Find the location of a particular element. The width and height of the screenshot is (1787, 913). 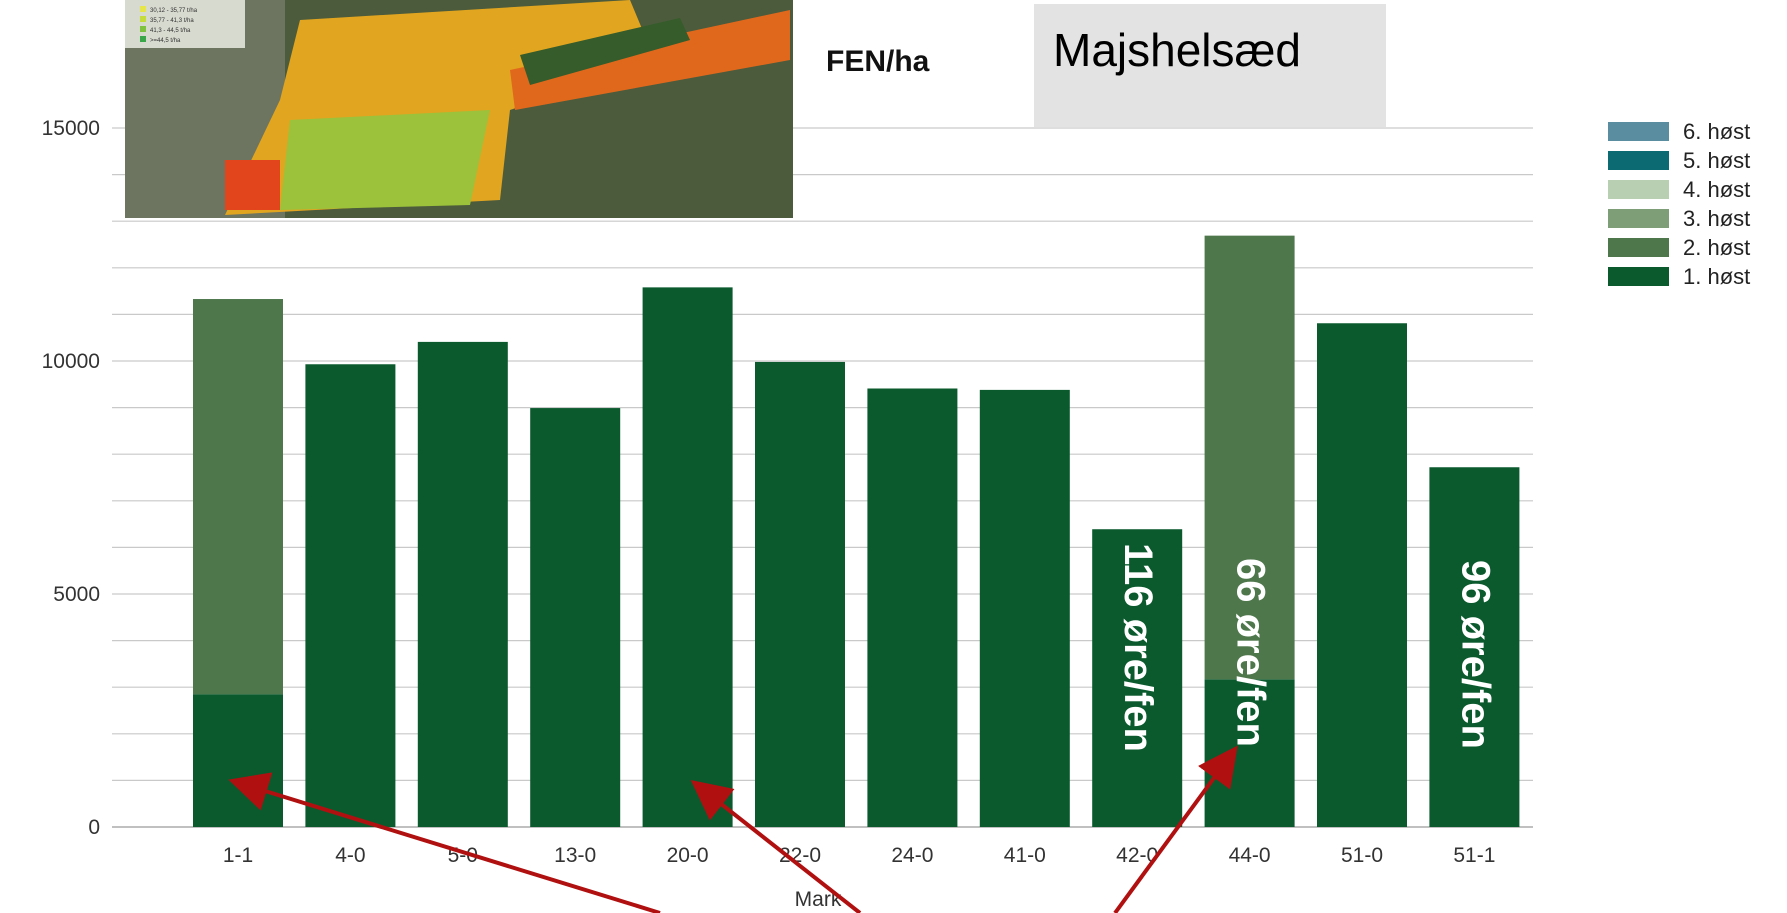

callout-arrows is located at coordinates (733, 829).